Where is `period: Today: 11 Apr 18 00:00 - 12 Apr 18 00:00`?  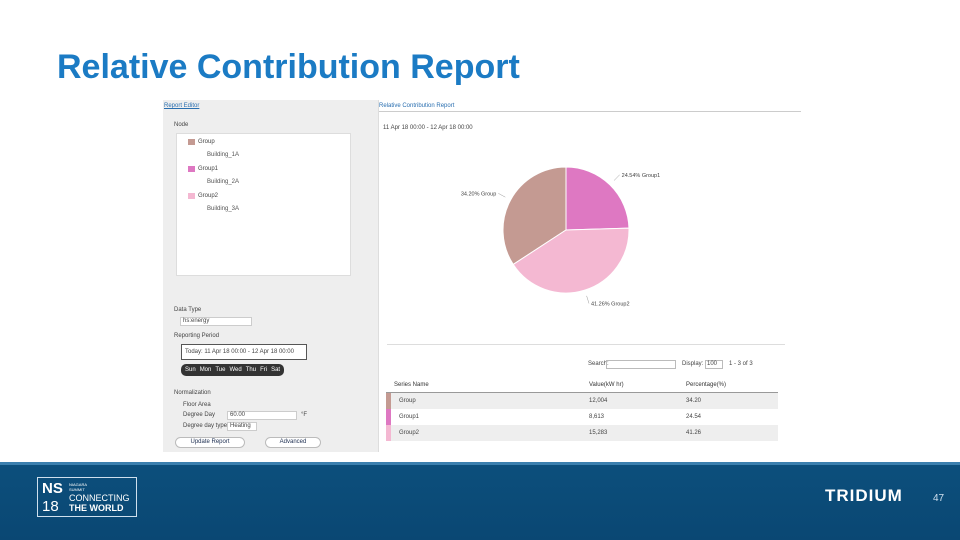
period: Today: 11 Apr 18 00:00 - 12 Apr 18 00:00 is located at coordinates (244, 352).